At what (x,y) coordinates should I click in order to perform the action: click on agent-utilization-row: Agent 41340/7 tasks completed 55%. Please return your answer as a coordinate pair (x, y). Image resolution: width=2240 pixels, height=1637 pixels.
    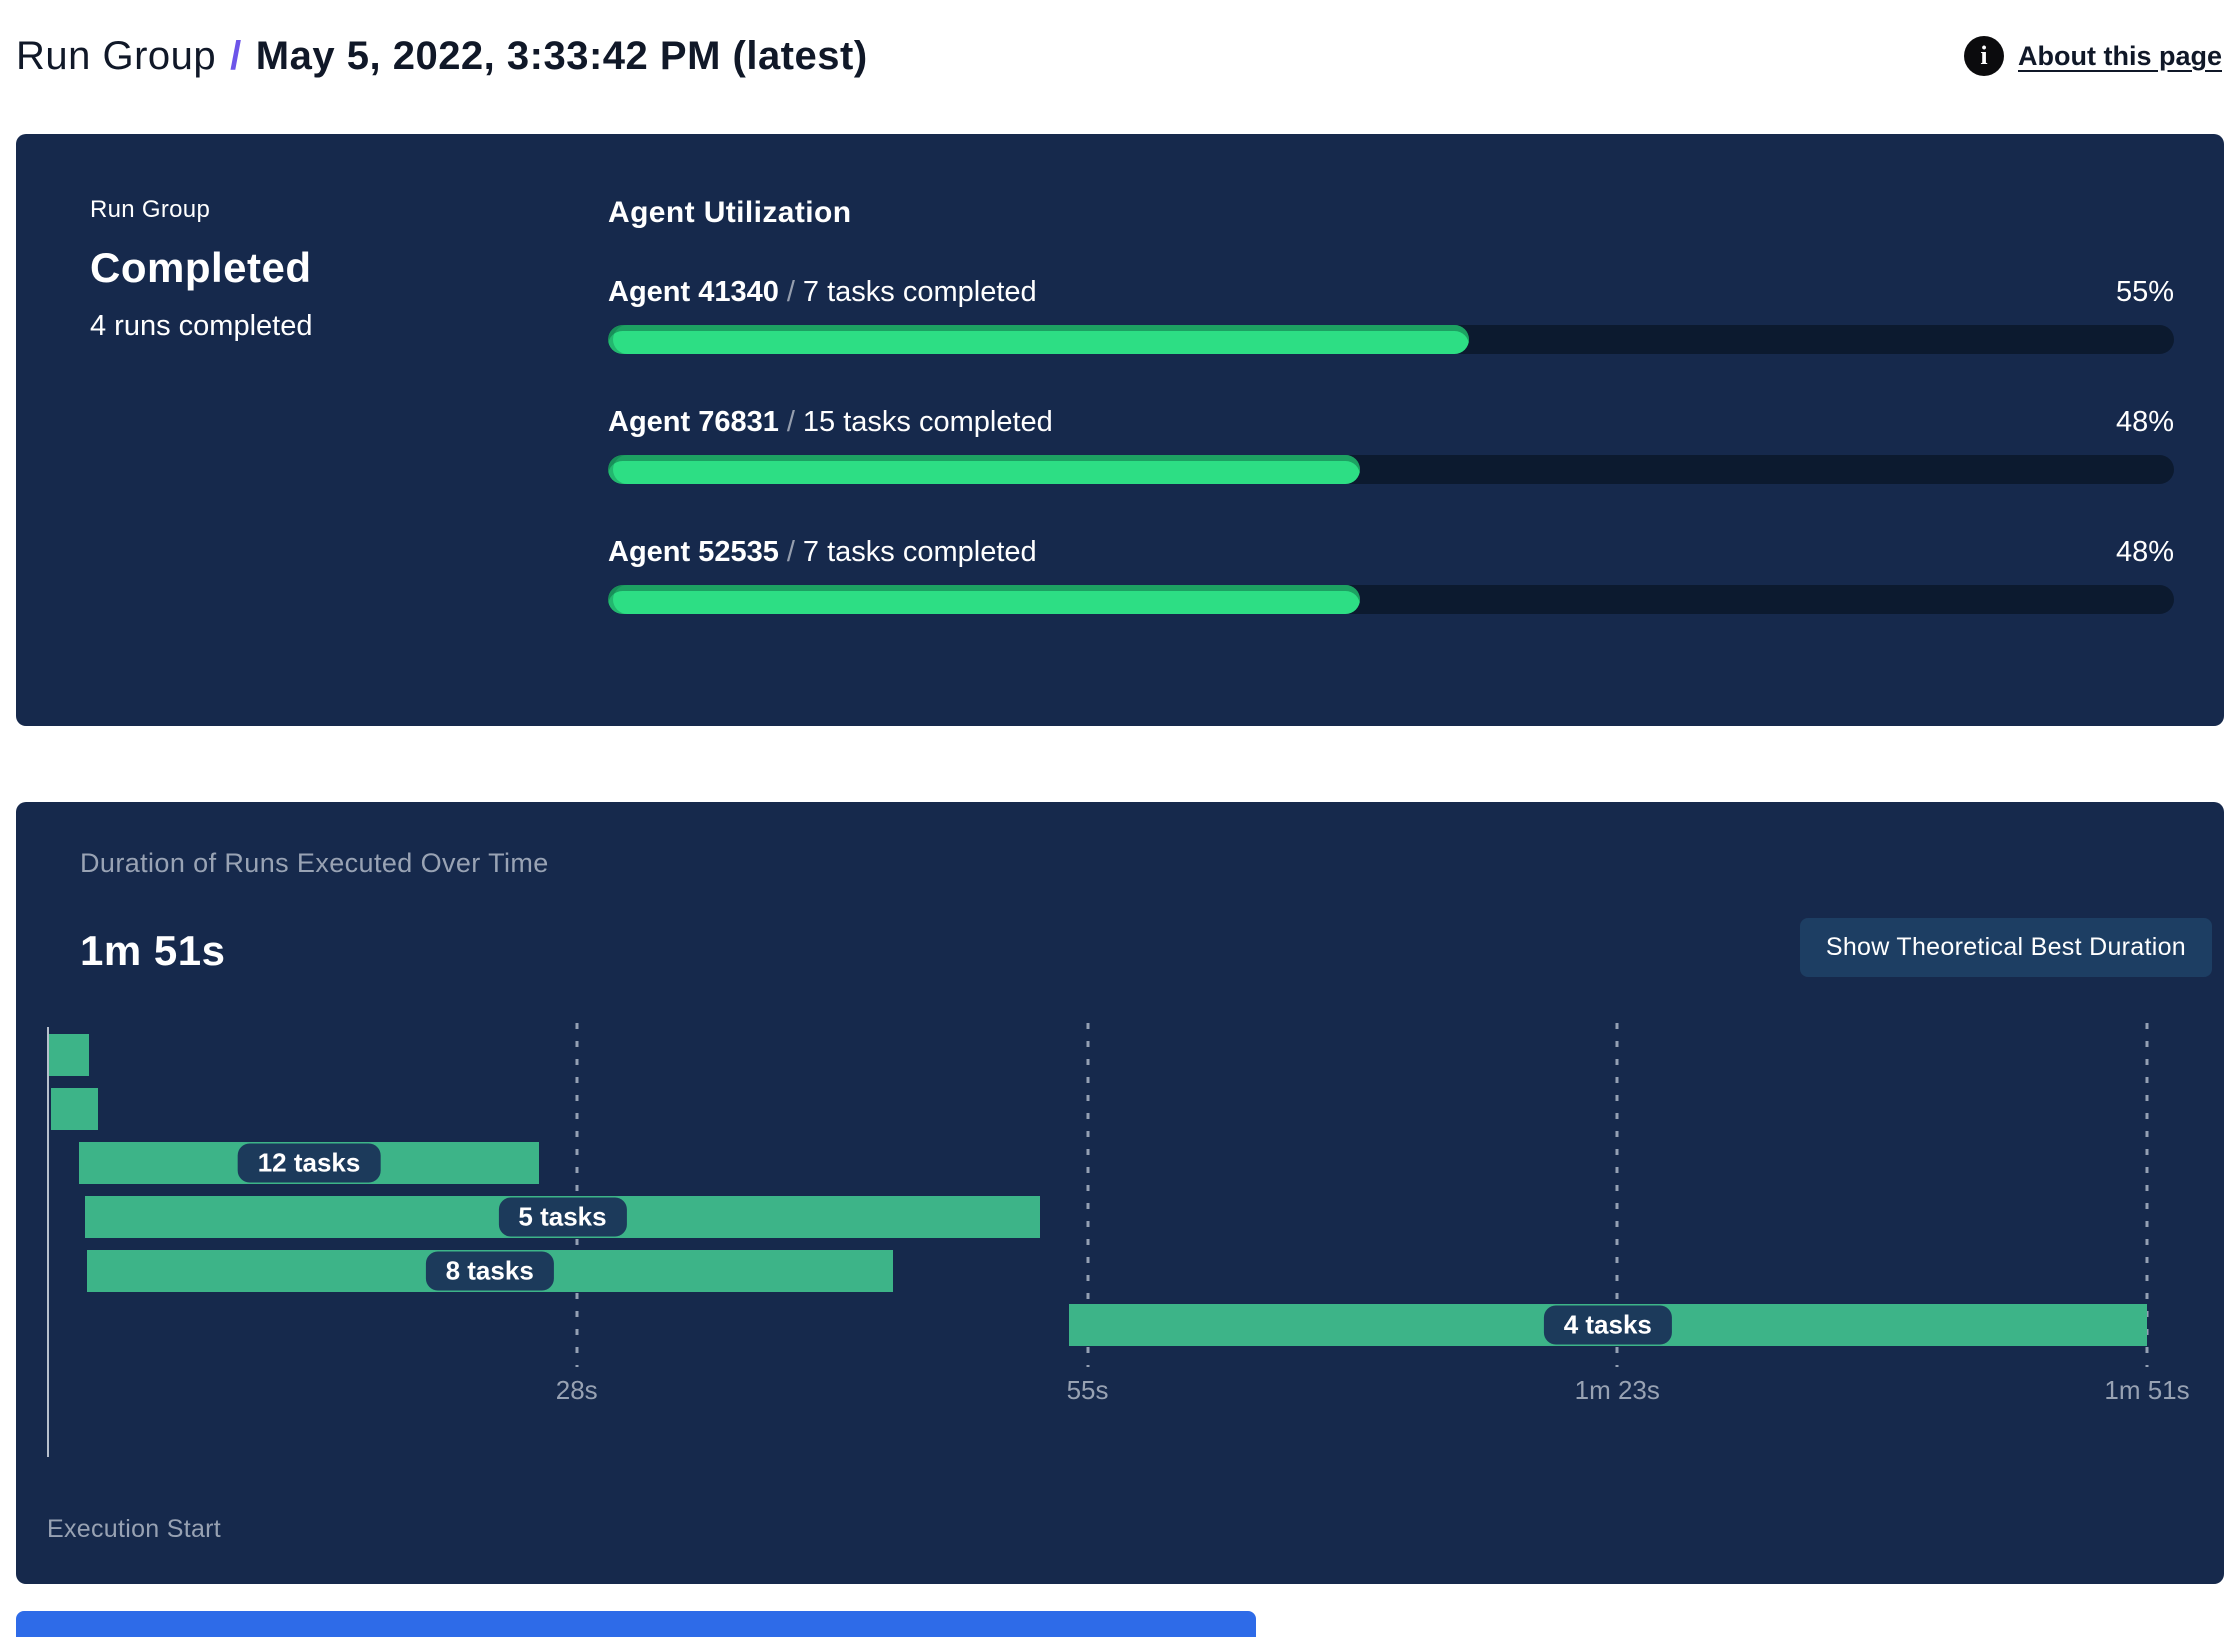
    Looking at the image, I should click on (1391, 315).